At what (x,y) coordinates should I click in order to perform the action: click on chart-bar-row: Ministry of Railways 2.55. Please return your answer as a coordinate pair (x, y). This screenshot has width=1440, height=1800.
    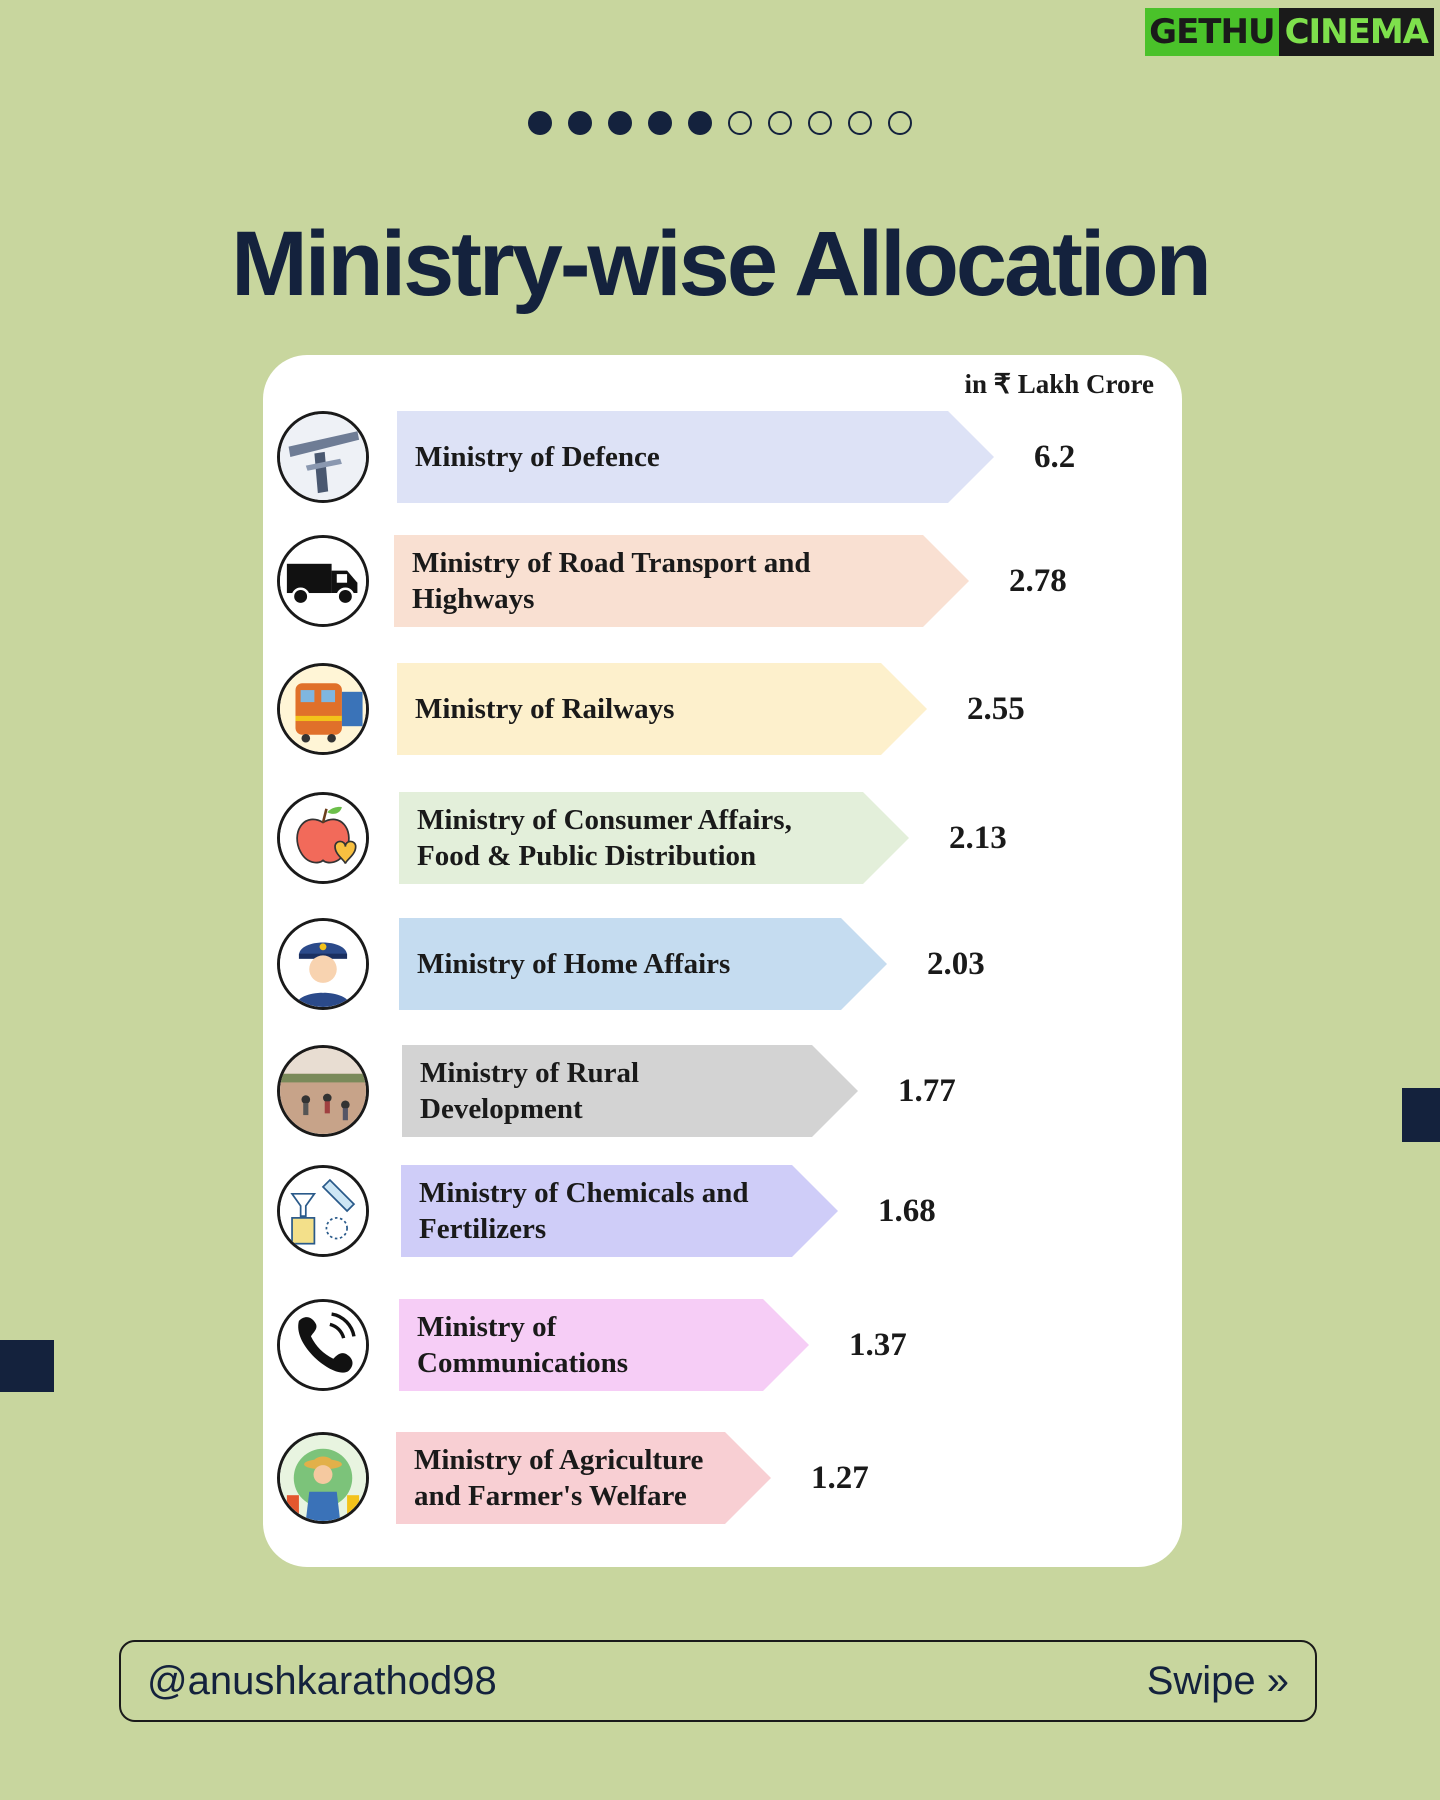
    Looking at the image, I should click on (722, 709).